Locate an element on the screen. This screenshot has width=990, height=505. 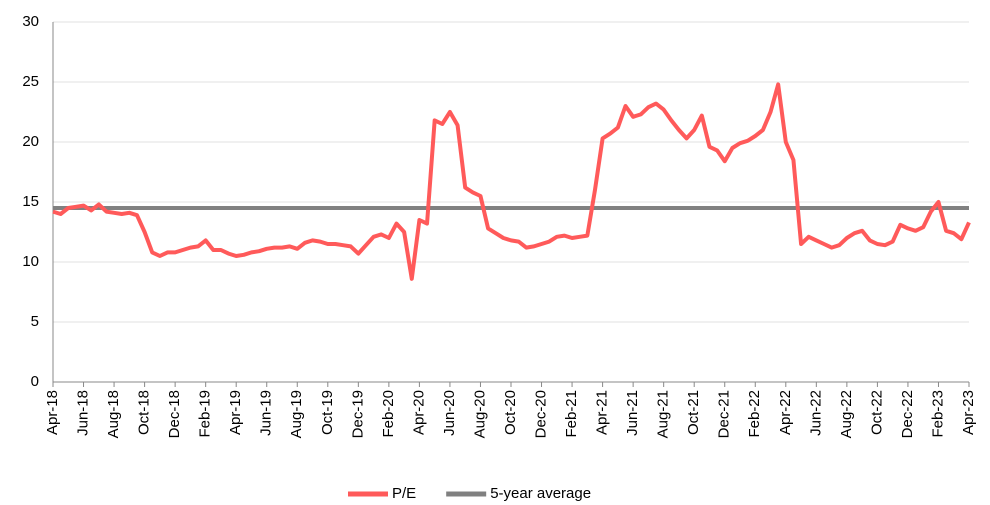
x-tick-label: Apr-23 is located at coordinates (968, 412).